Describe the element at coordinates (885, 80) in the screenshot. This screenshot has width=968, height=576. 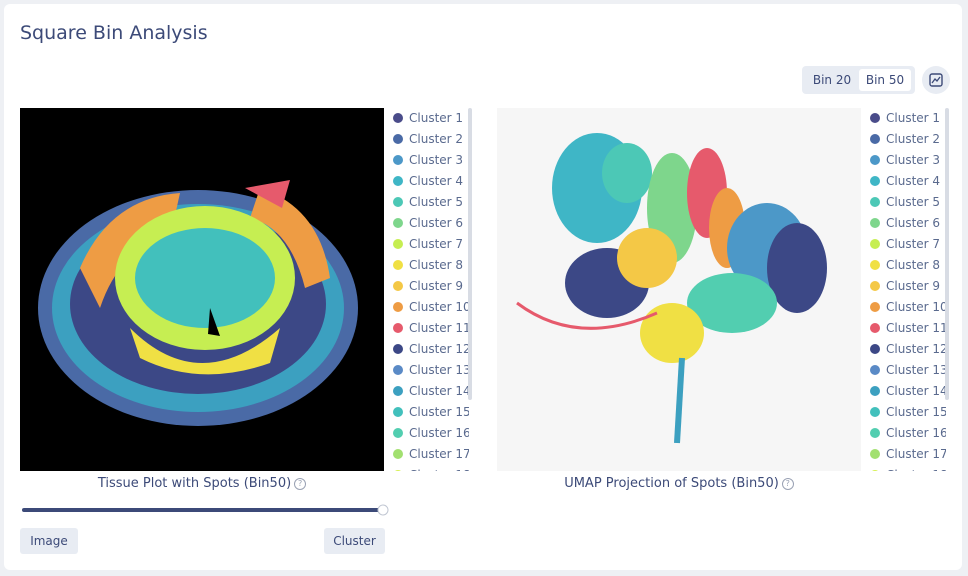
I see `bin-option: Bin 50` at that location.